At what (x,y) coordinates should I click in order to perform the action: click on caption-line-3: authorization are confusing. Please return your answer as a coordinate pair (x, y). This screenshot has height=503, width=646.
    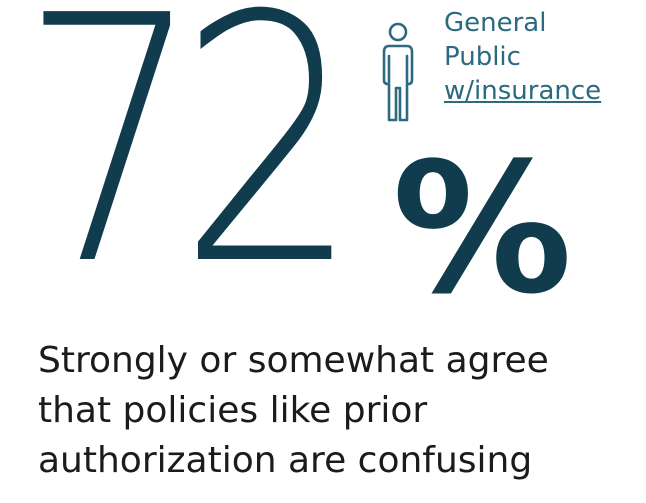
    Looking at the image, I should click on (285, 460).